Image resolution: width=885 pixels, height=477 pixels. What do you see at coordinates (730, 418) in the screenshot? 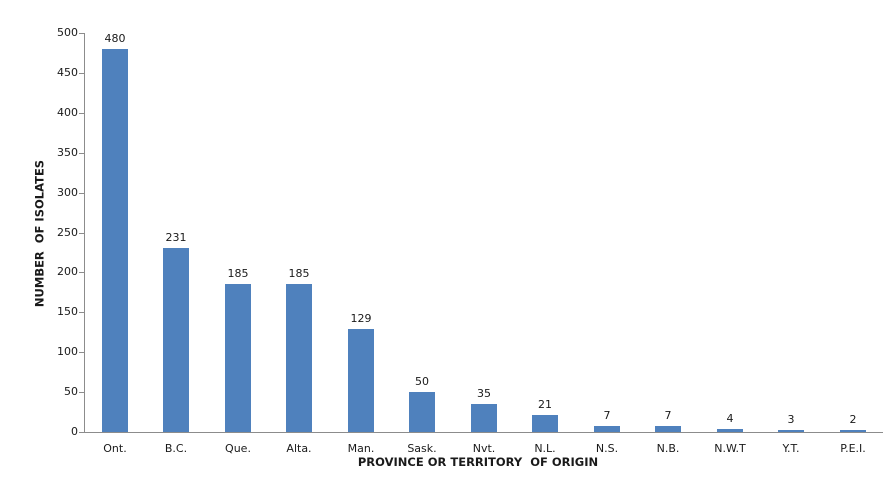
I see `bar-value-label: 4` at bounding box center [730, 418].